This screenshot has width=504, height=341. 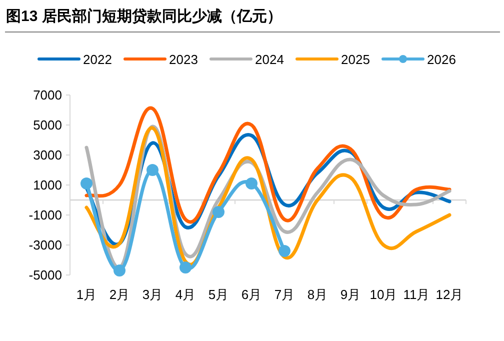 I want to click on x-tick-label: 12月, so click(x=450, y=294).